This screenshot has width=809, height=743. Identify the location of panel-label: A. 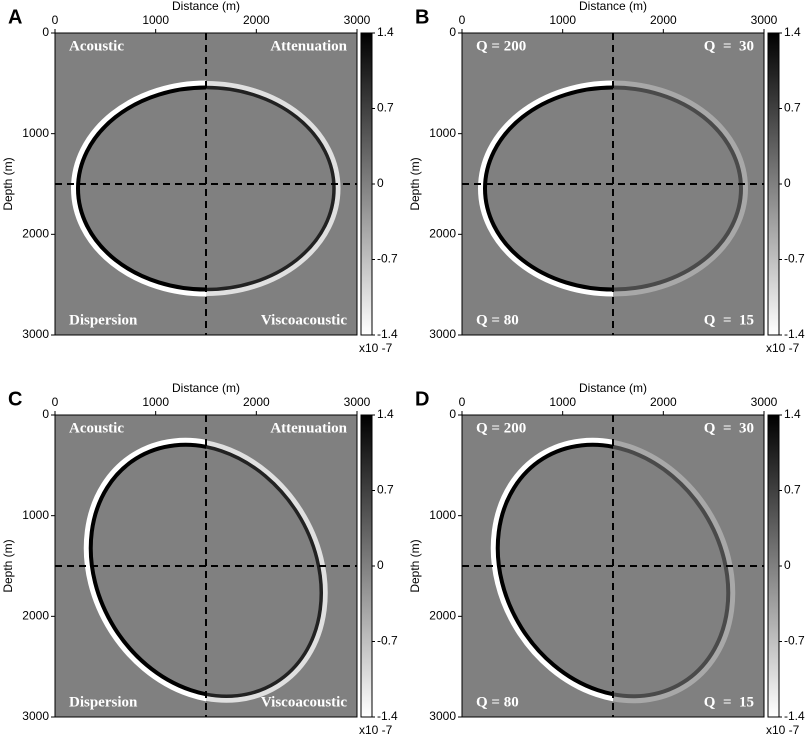
(15, 17).